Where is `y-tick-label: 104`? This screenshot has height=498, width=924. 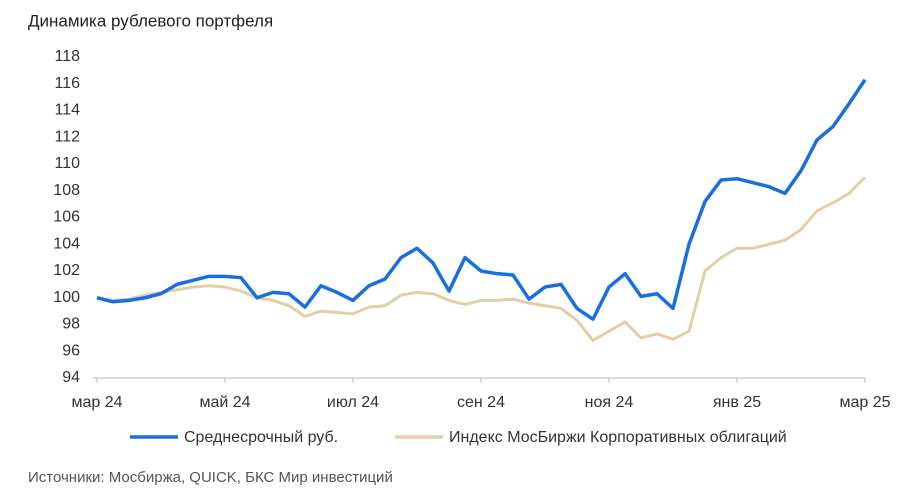 y-tick-label: 104 is located at coordinates (66, 243).